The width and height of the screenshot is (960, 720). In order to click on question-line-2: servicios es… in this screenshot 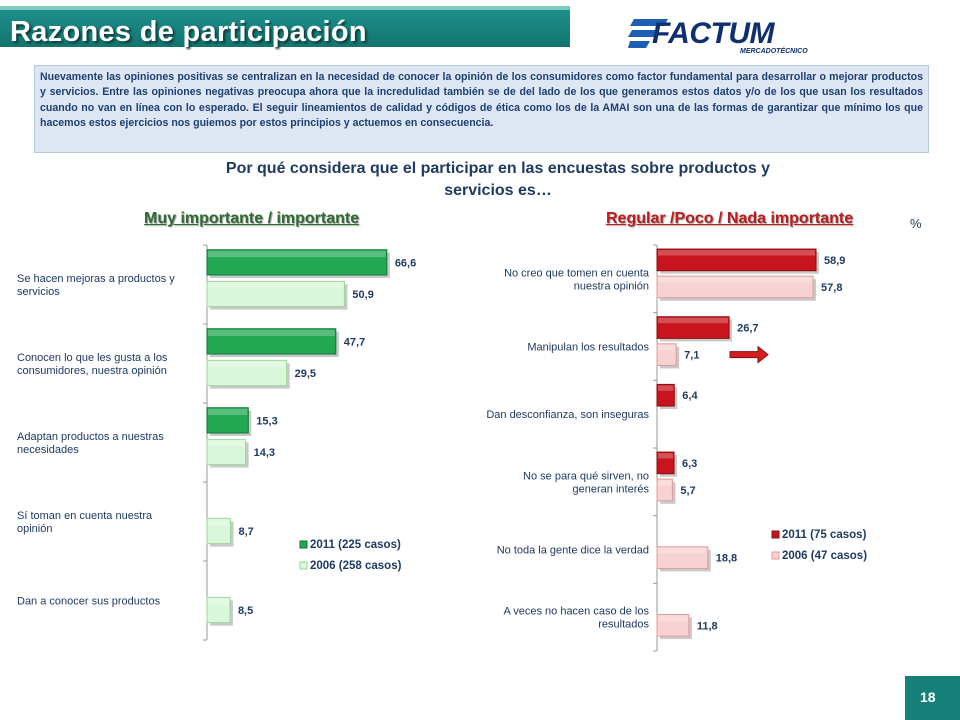, I will do `click(498, 190)`.